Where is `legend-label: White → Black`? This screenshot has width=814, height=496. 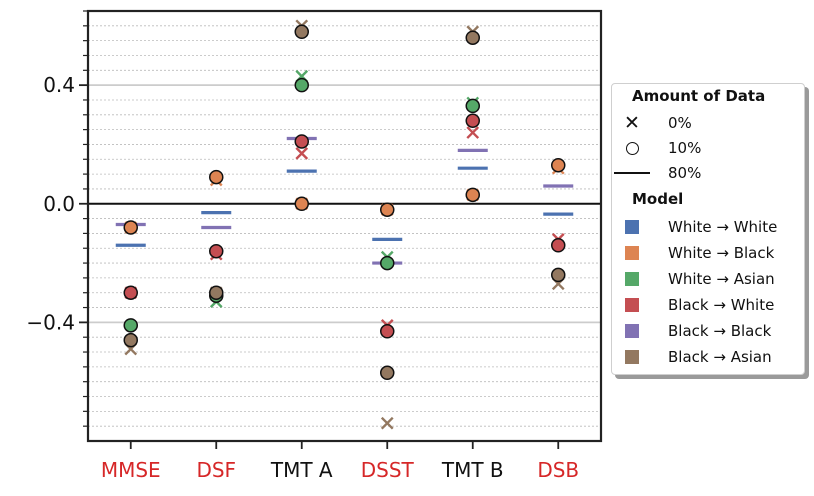 legend-label: White → Black is located at coordinates (721, 253).